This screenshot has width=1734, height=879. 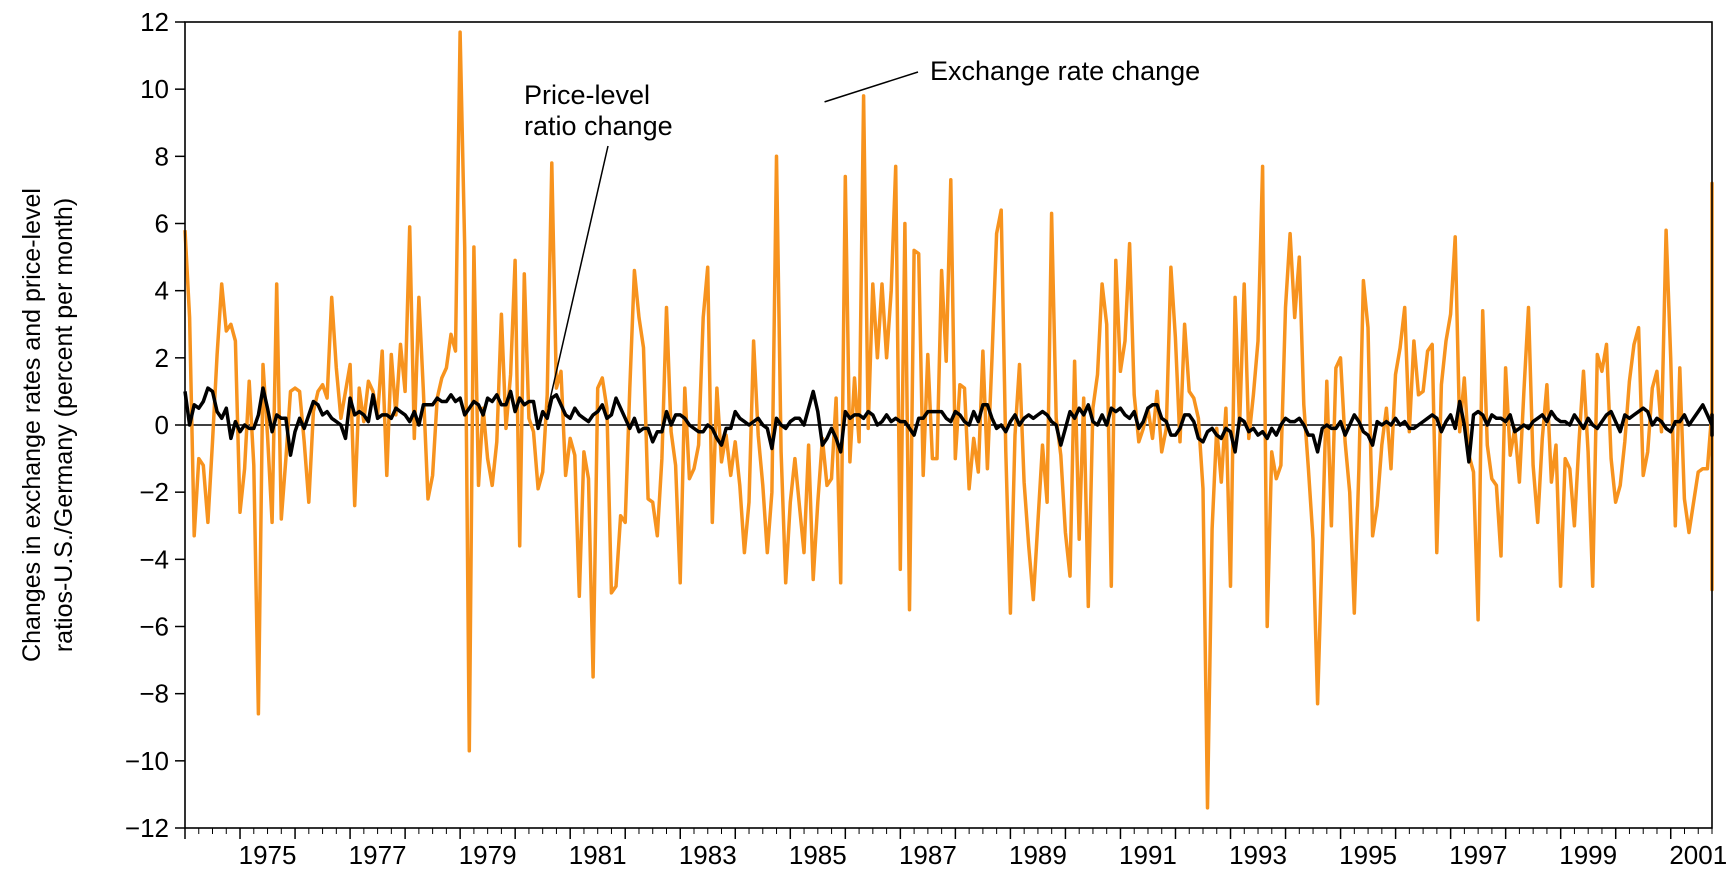 I want to click on y-tick-label: −2, so click(x=154, y=492).